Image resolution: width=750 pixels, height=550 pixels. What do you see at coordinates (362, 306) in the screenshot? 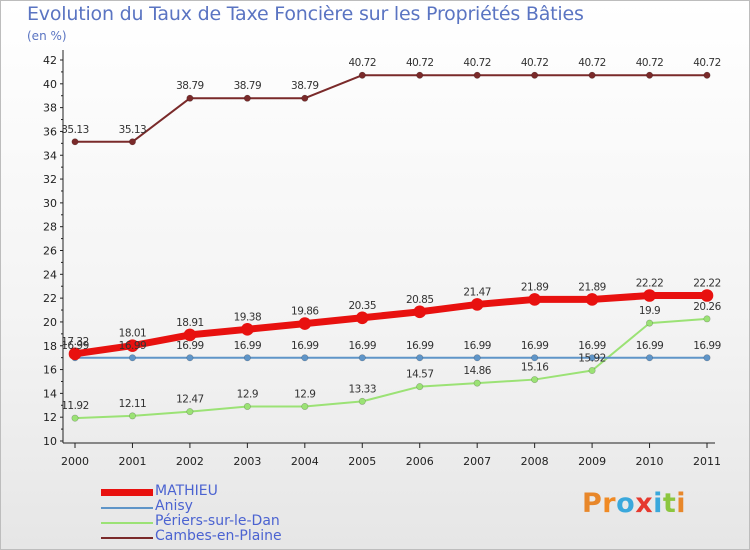
I see `data-label-0: 20.35` at bounding box center [362, 306].